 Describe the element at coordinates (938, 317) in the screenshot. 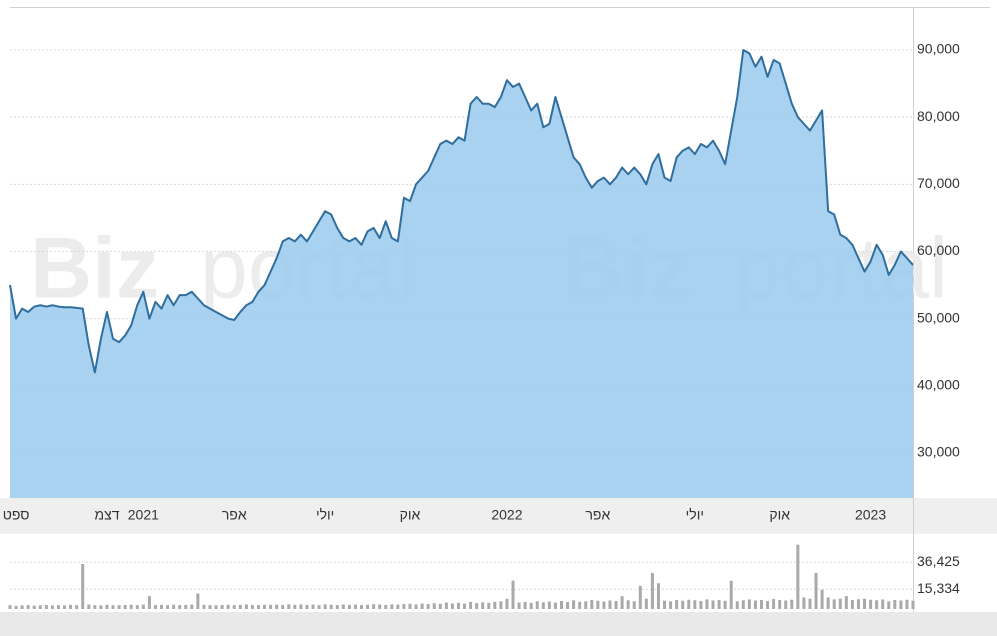

I see `y-tick-label: 50,000` at that location.